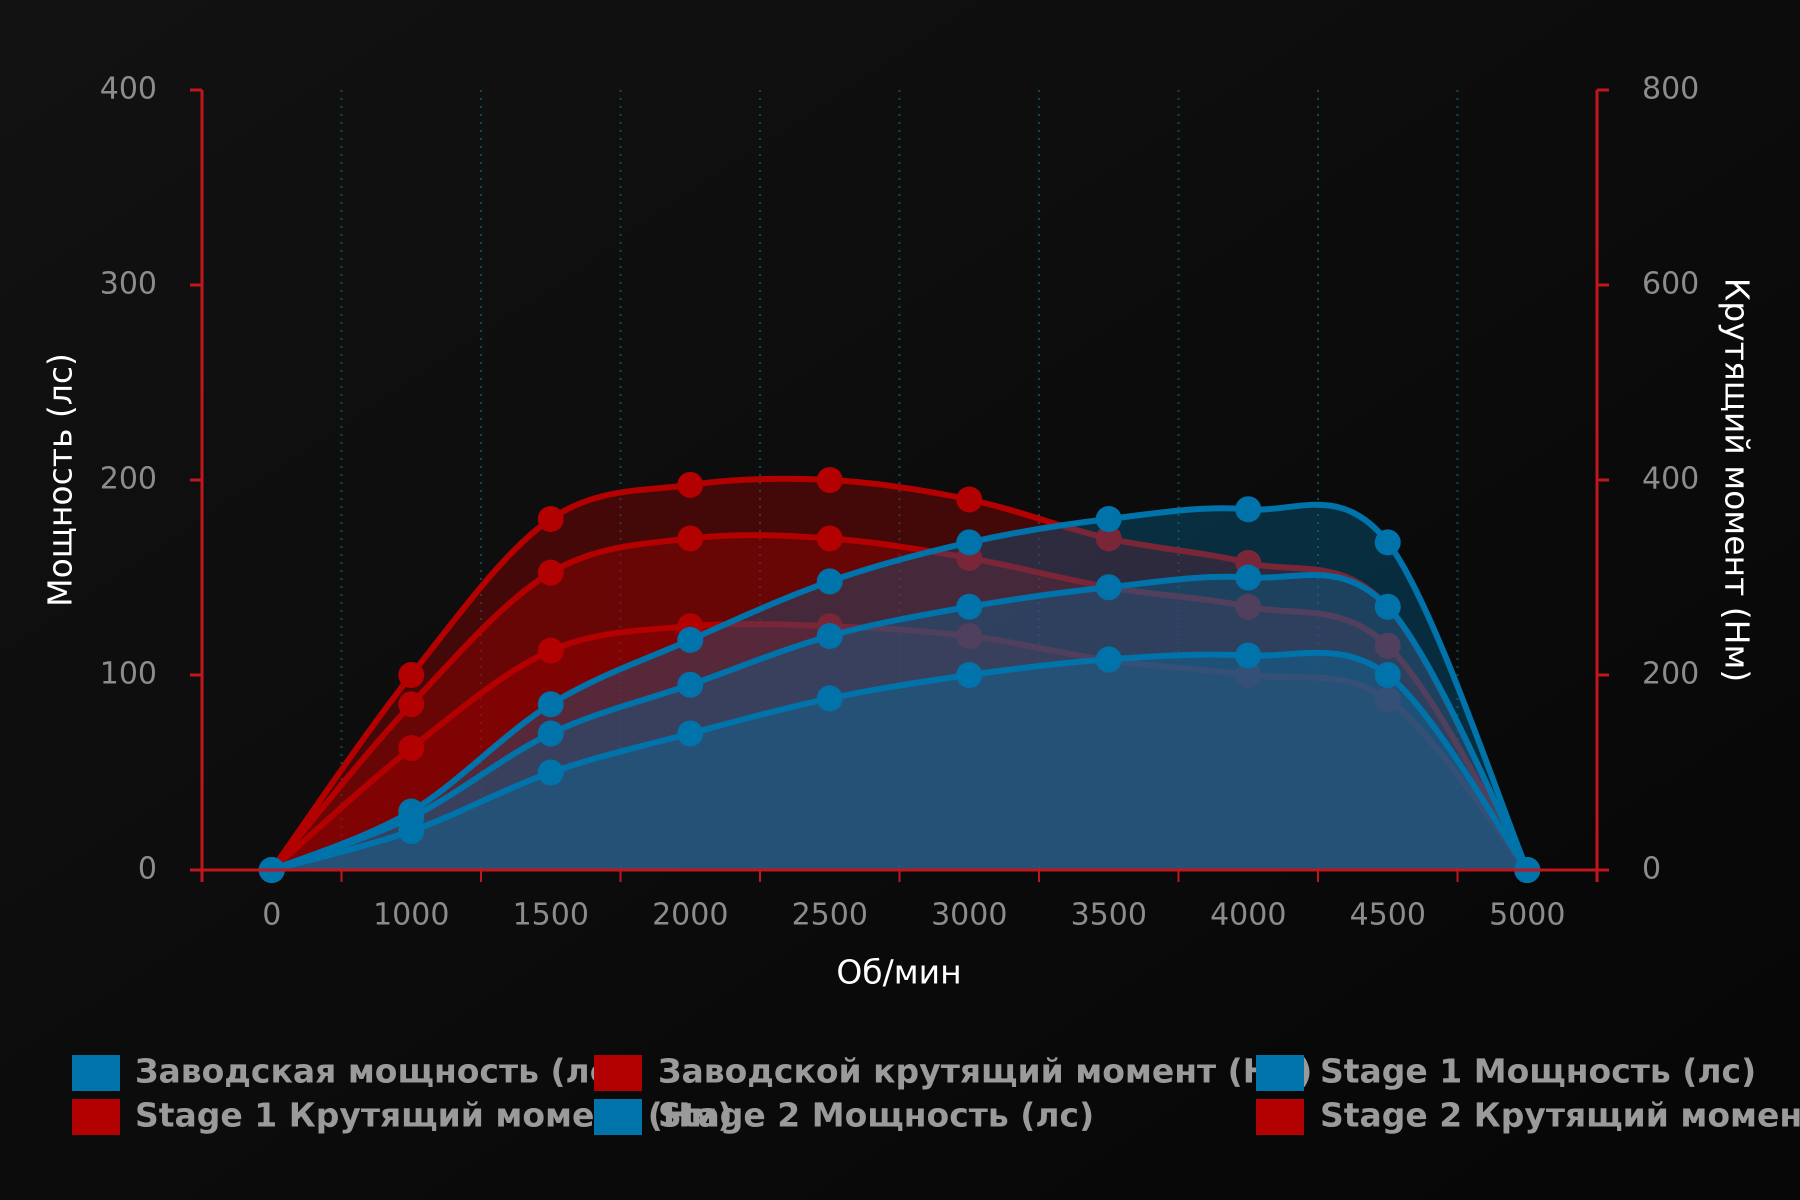 This screenshot has height=1200, width=1800. I want to click on x-tick-label: 0, so click(271, 915).